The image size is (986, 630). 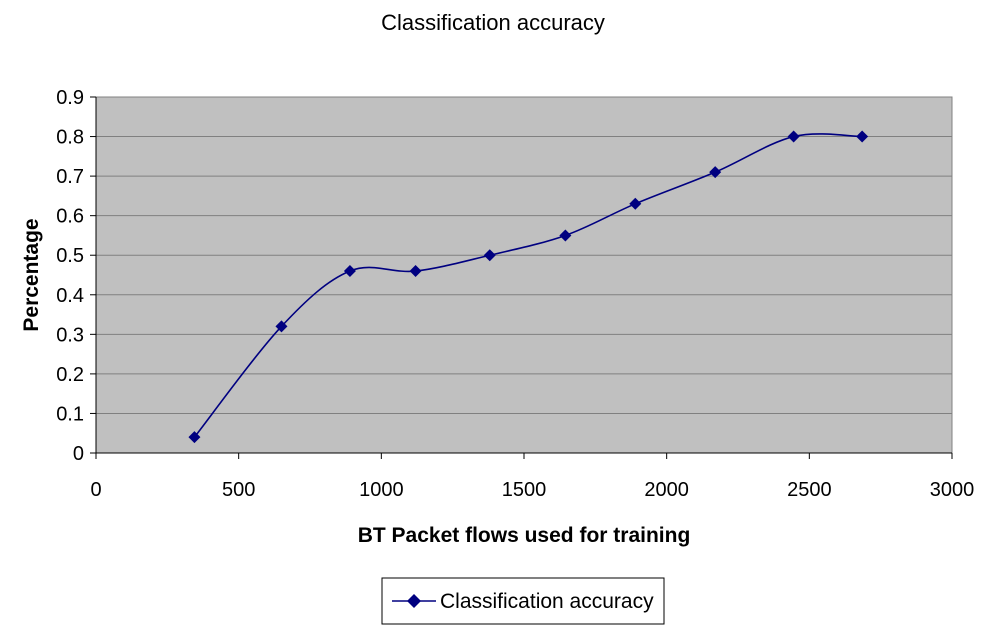 What do you see at coordinates (238, 490) in the screenshot?
I see `x-tick-label: 500` at bounding box center [238, 490].